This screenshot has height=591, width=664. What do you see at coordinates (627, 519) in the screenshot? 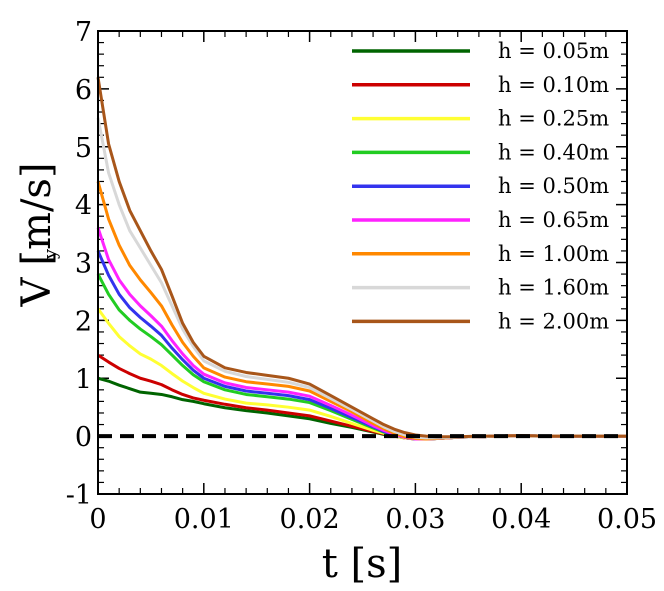
I see `x-tick-label: 0.05` at bounding box center [627, 519].